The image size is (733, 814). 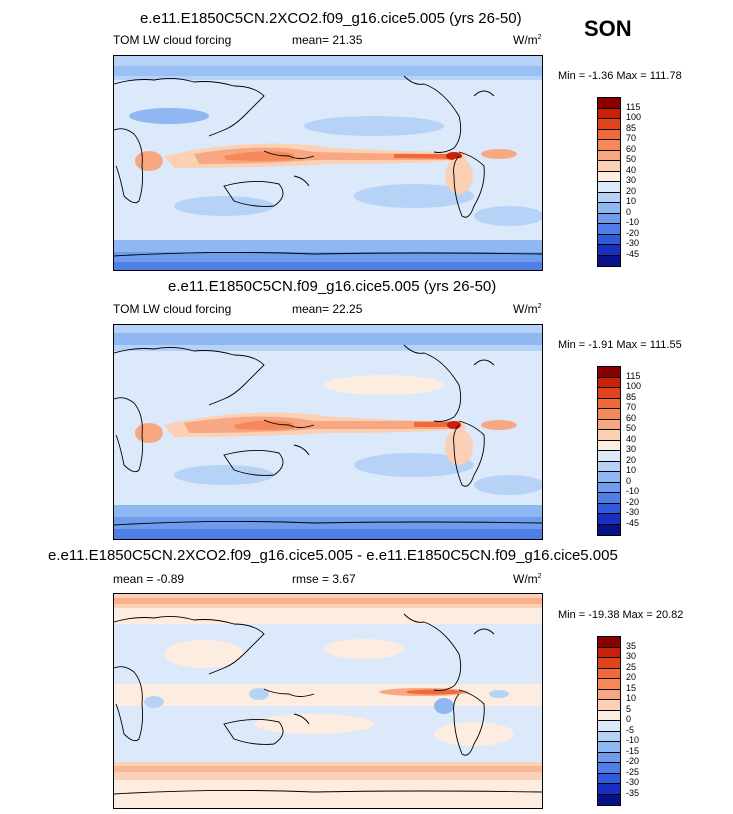 I want to click on panel2-colorbar, so click(x=609, y=451).